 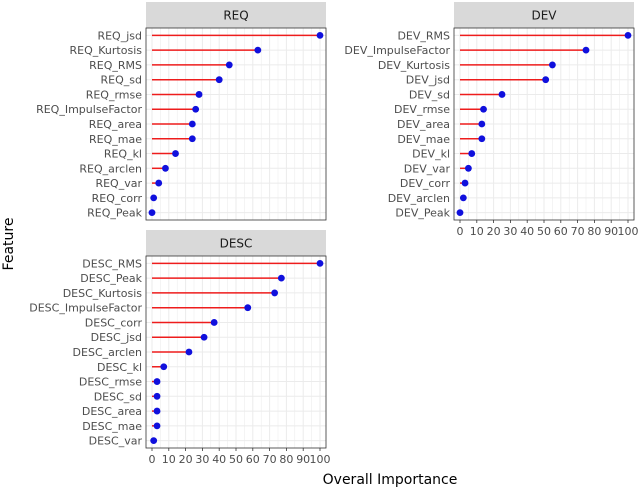 I want to click on feature-label-req_peak: REQ_Peak, so click(x=115, y=213).